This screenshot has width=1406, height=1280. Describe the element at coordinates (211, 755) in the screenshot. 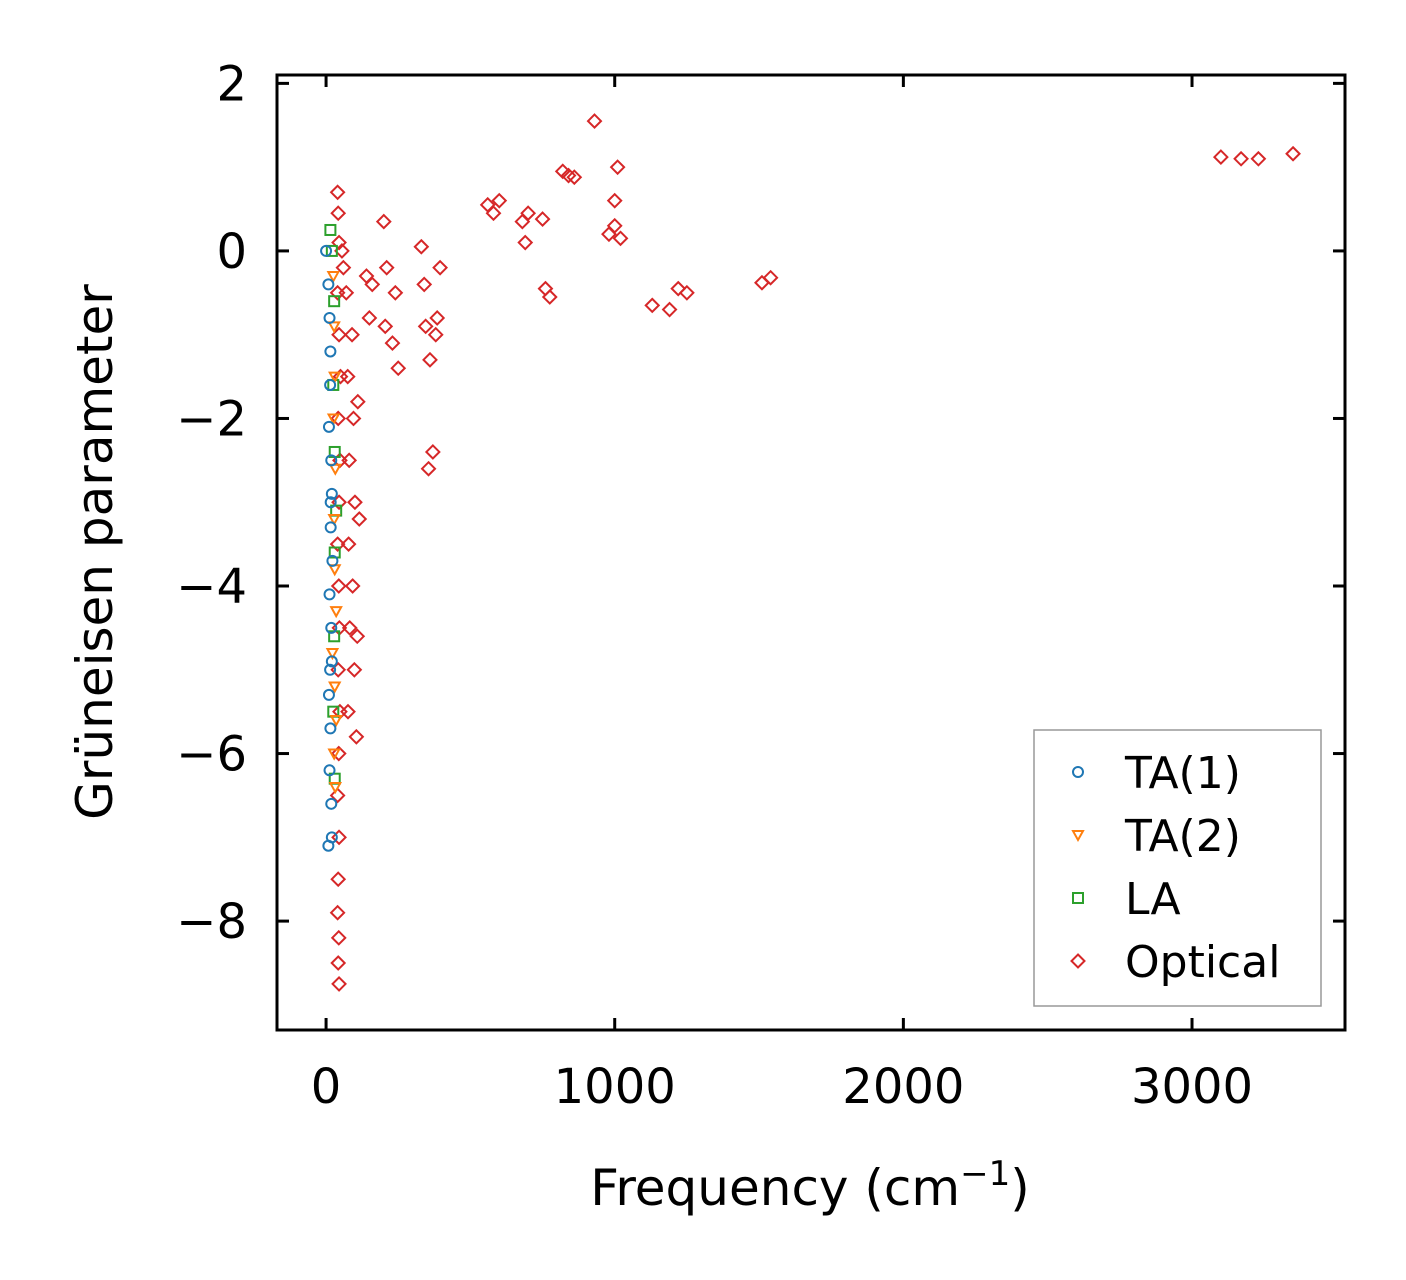

I see `y-tick-label: −6` at that location.